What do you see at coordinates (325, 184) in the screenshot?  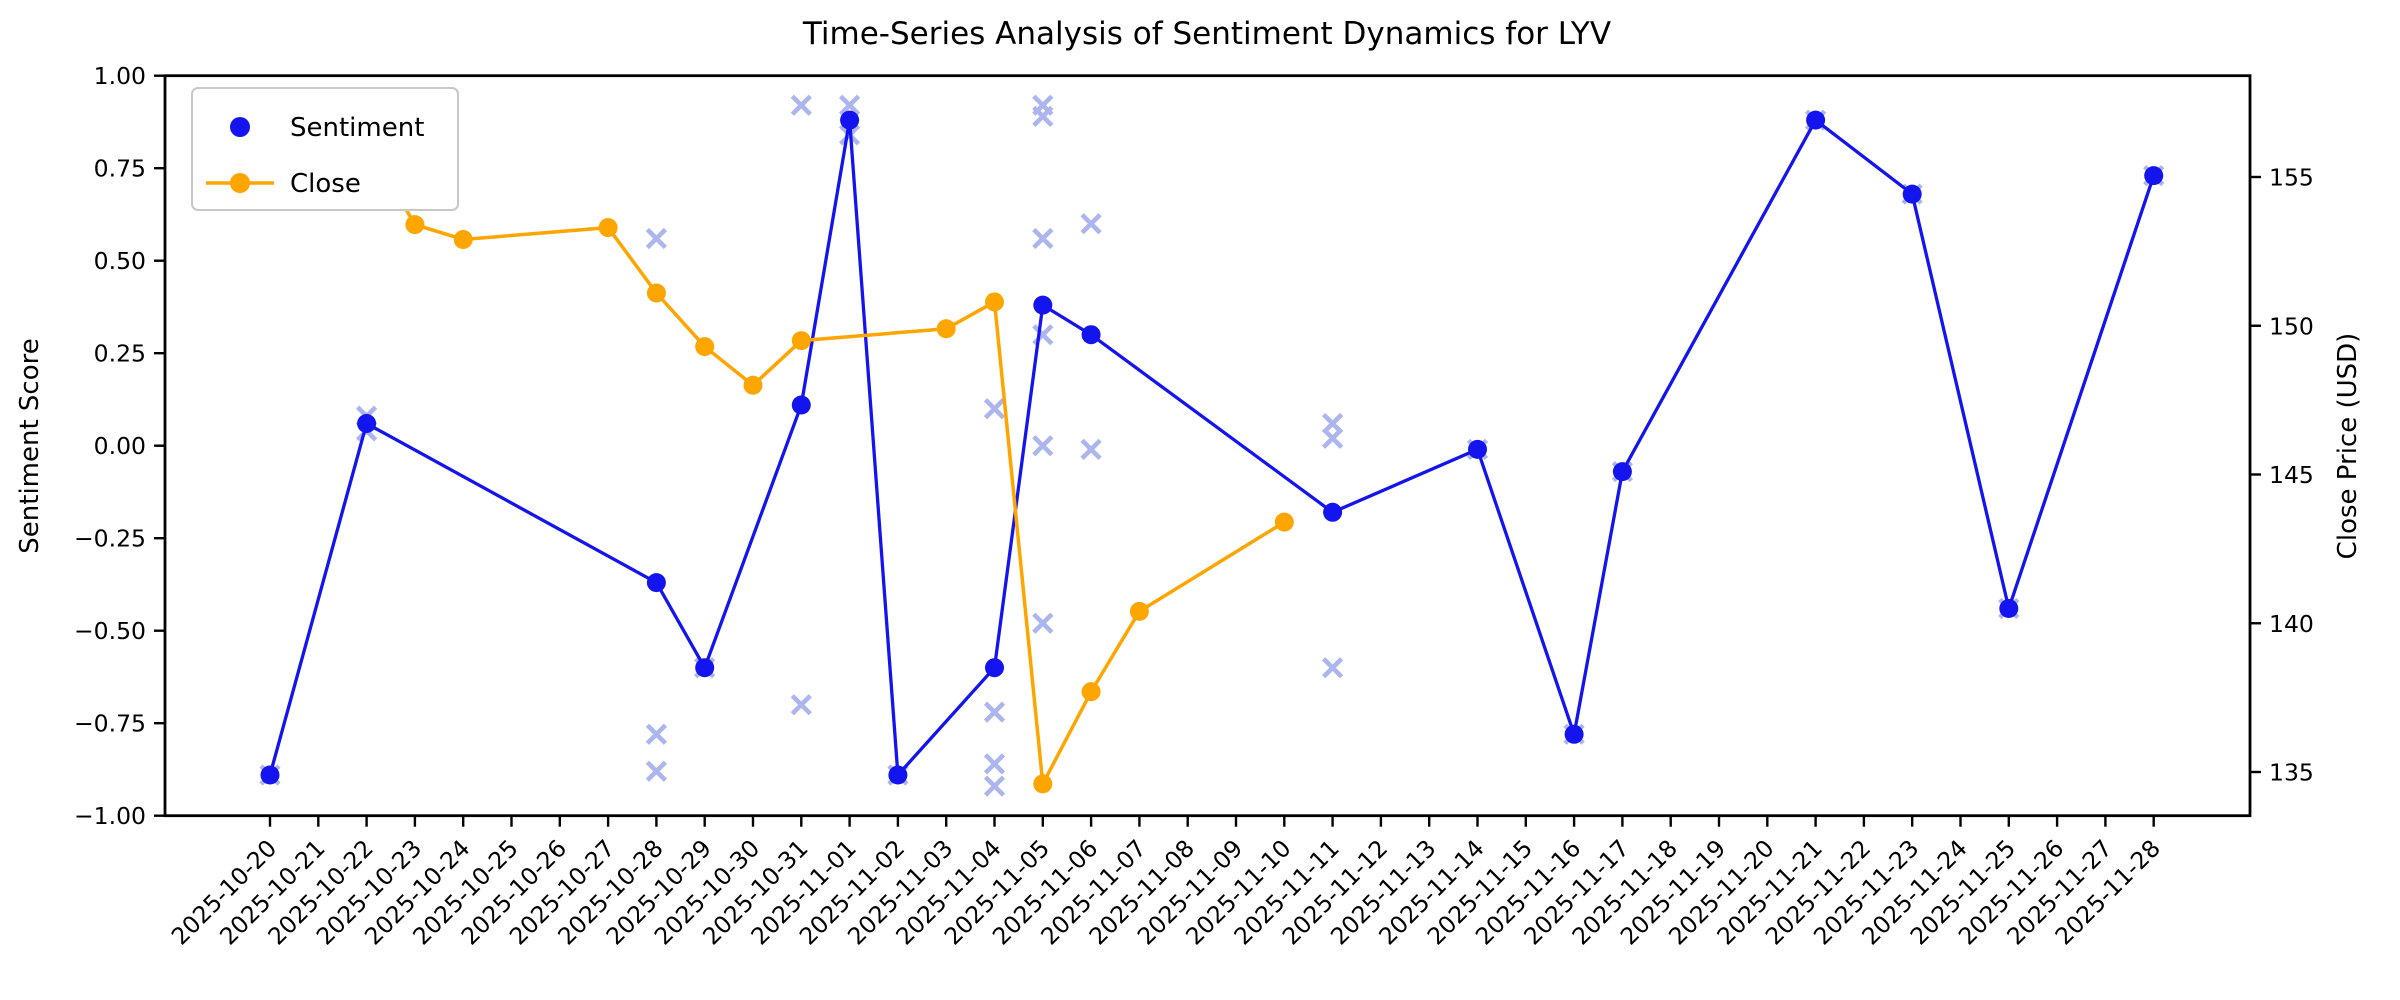 I see `legend-close-label: Close` at bounding box center [325, 184].